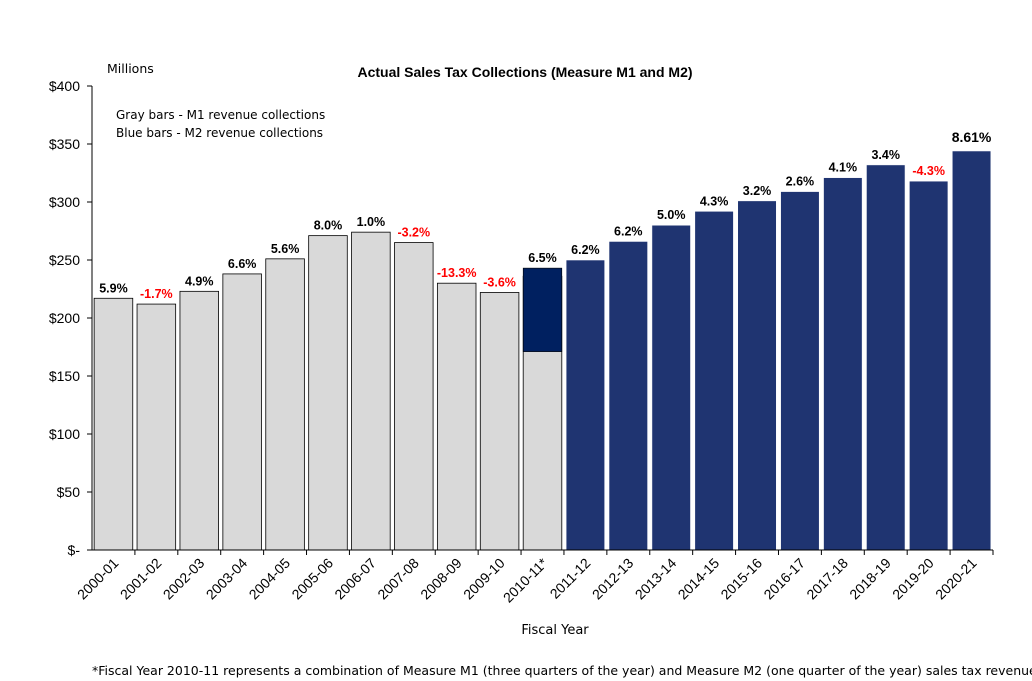 The width and height of the screenshot is (1032, 681). I want to click on data-label-2013-14: 5.0%, so click(671, 215).